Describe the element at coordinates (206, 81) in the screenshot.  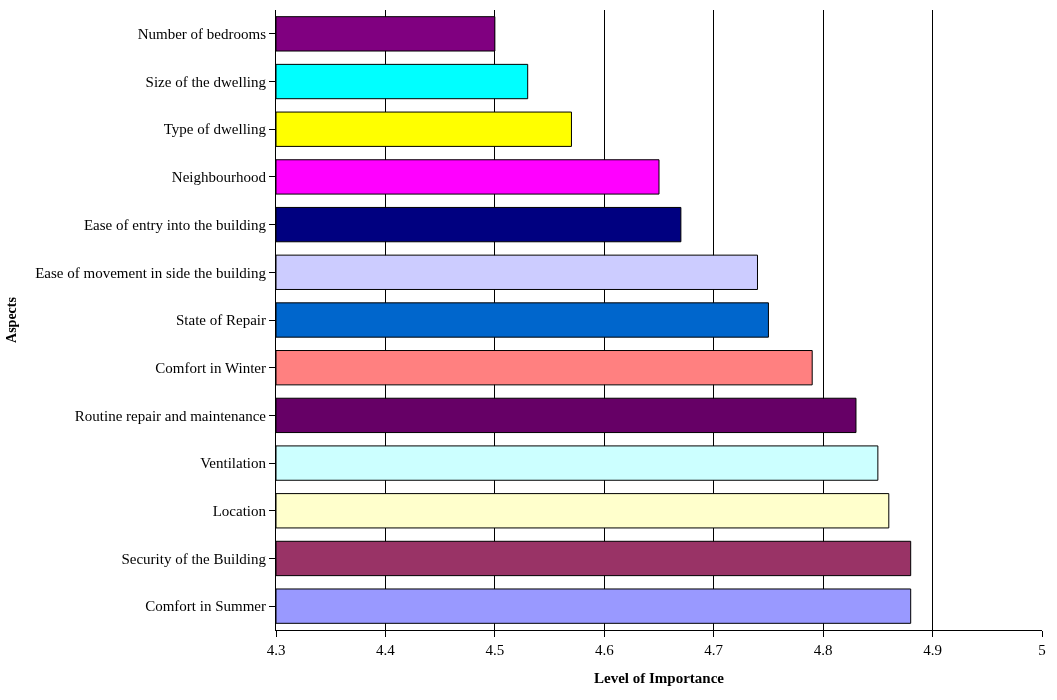
I see `y-tick-label: Size of the dwelling` at that location.